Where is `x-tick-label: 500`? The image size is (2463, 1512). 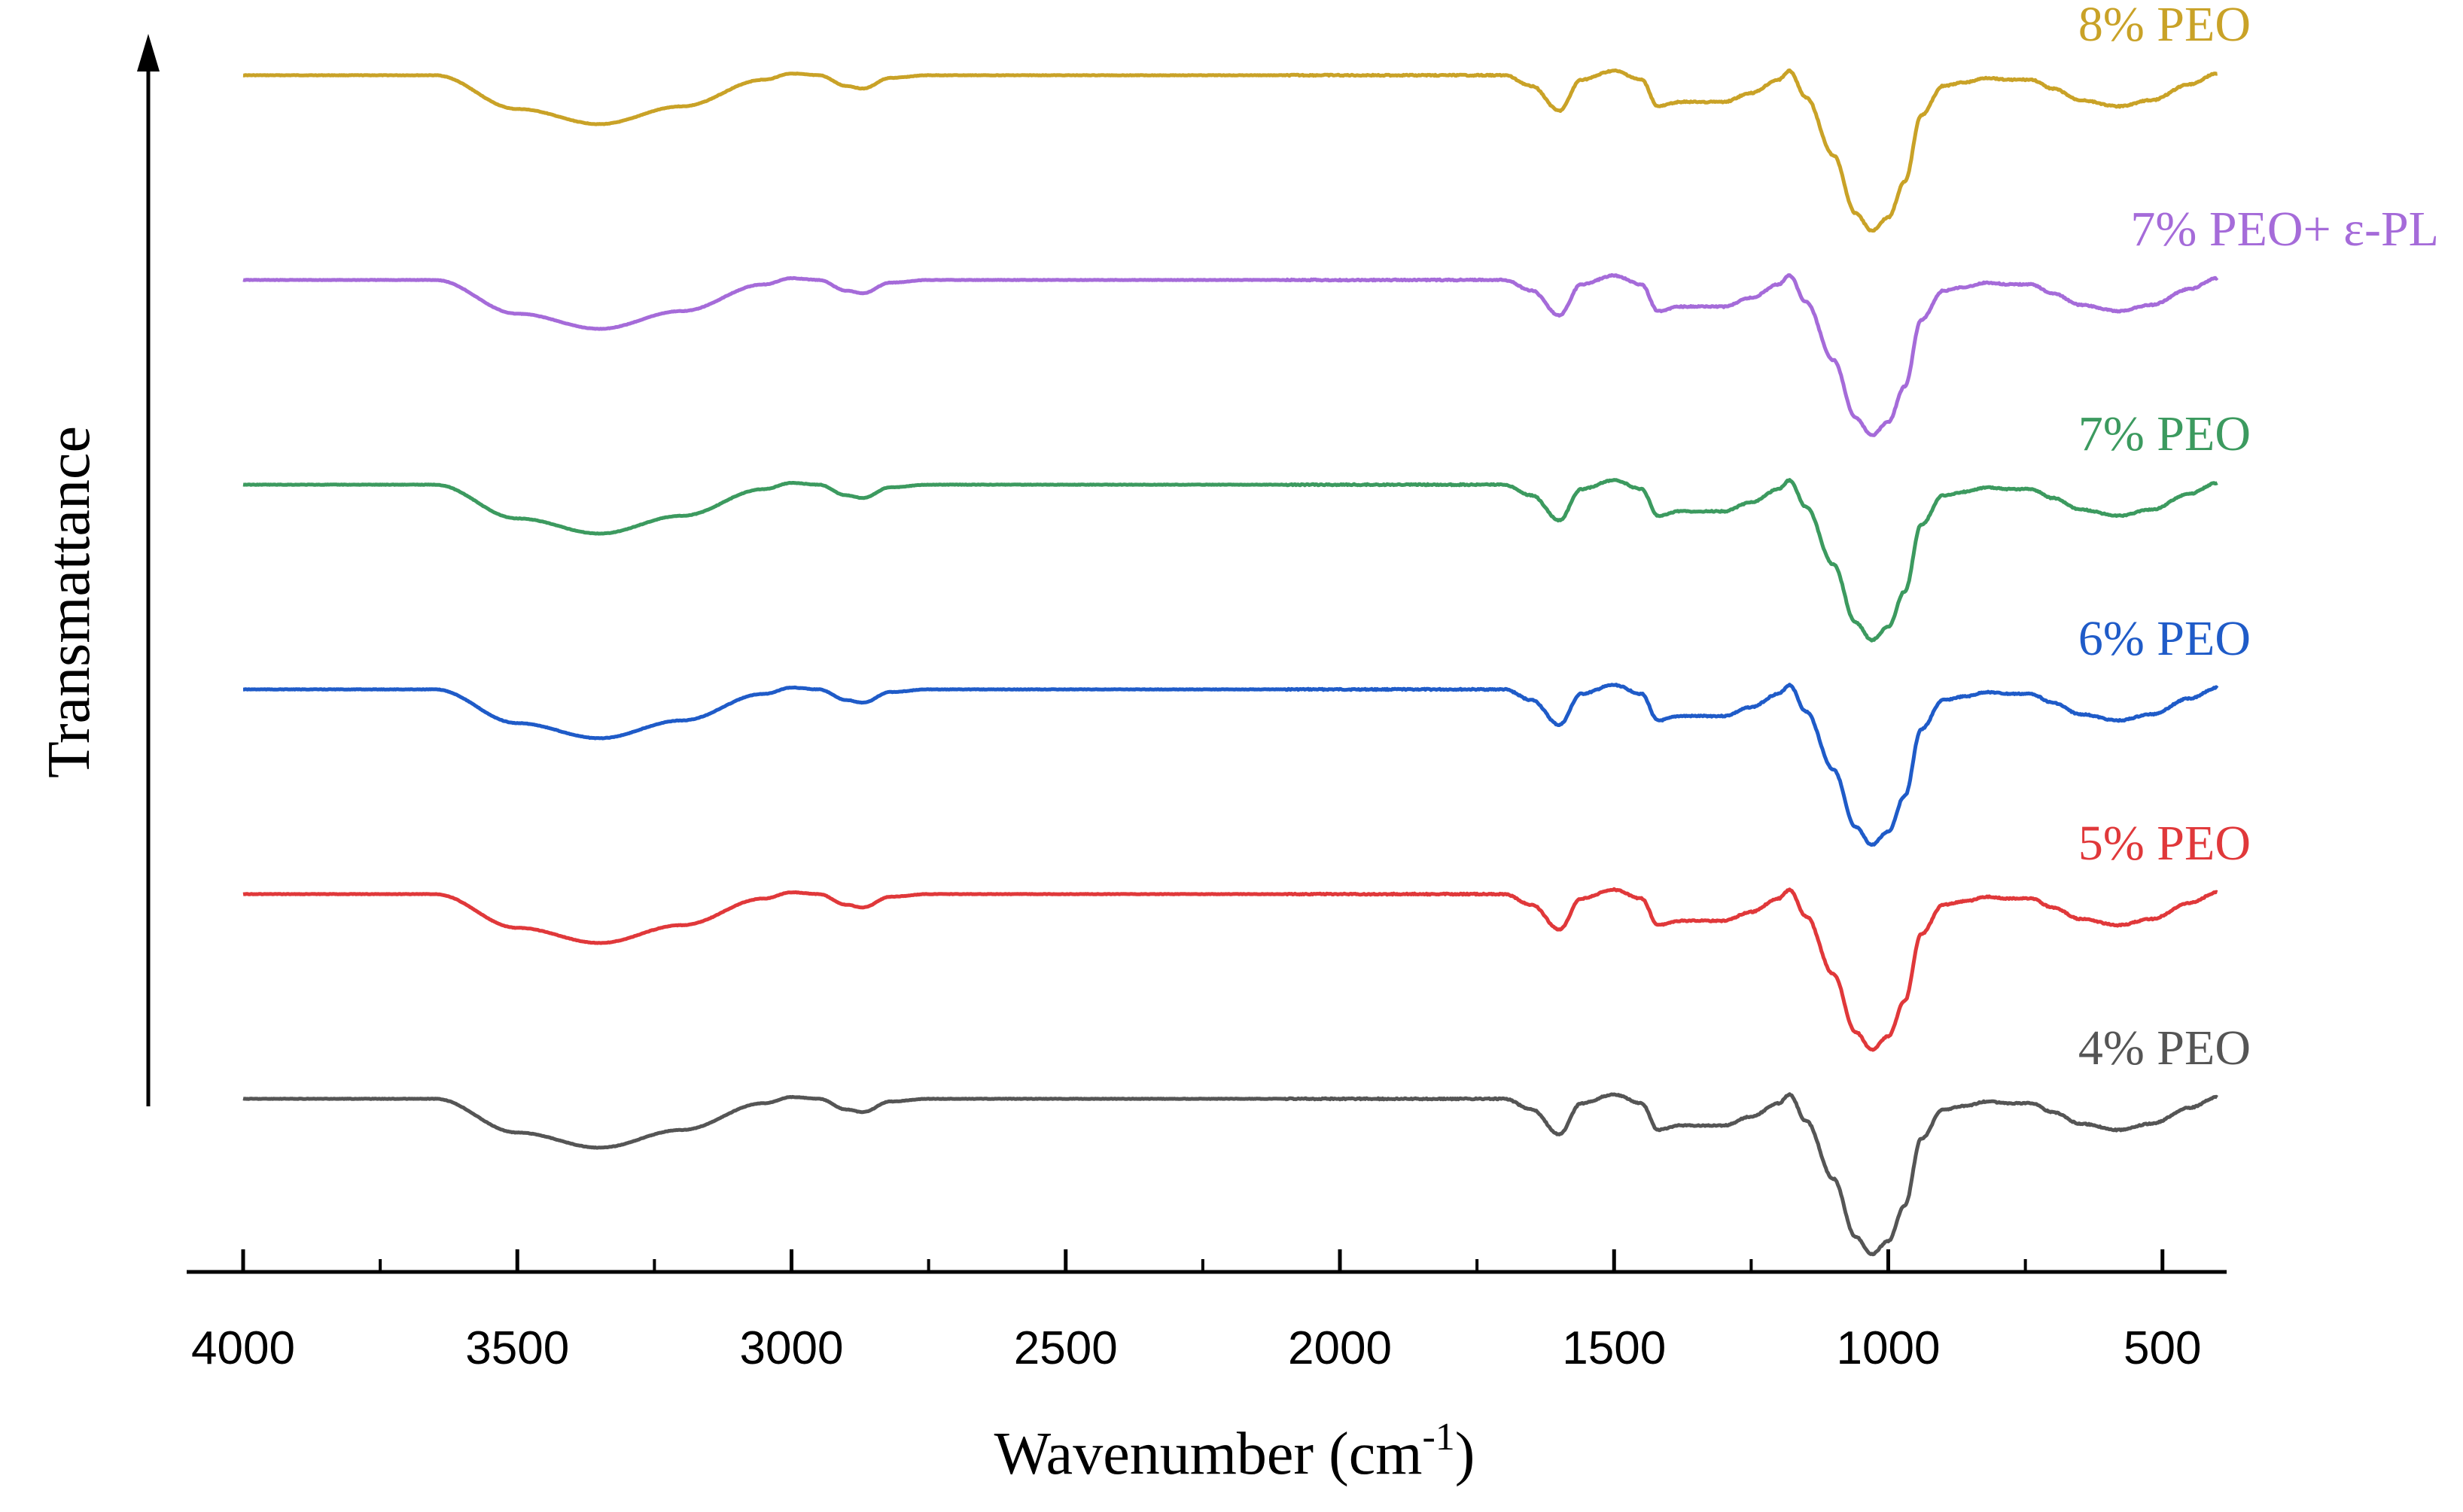 x-tick-label: 500 is located at coordinates (2162, 1348).